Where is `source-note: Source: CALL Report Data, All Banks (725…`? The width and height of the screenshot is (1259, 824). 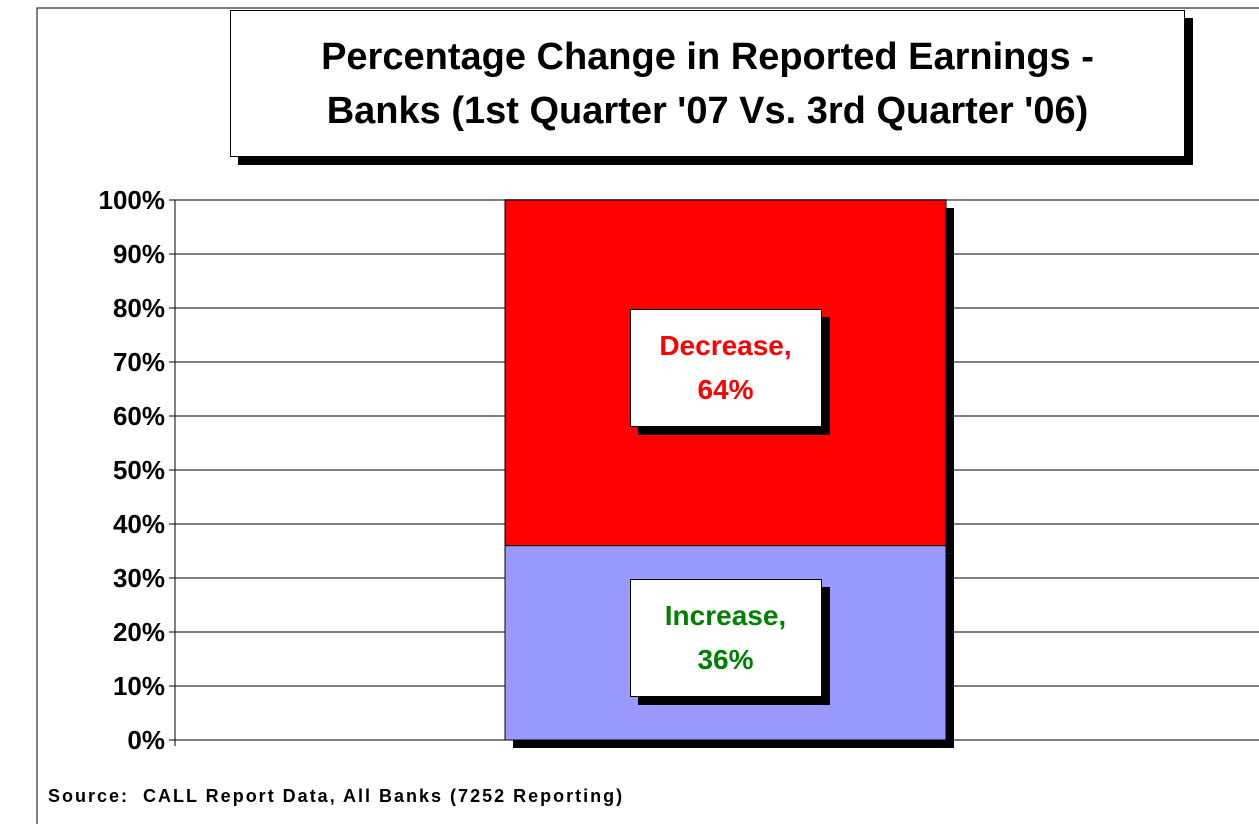 source-note: Source: CALL Report Data, All Banks (725… is located at coordinates (336, 796).